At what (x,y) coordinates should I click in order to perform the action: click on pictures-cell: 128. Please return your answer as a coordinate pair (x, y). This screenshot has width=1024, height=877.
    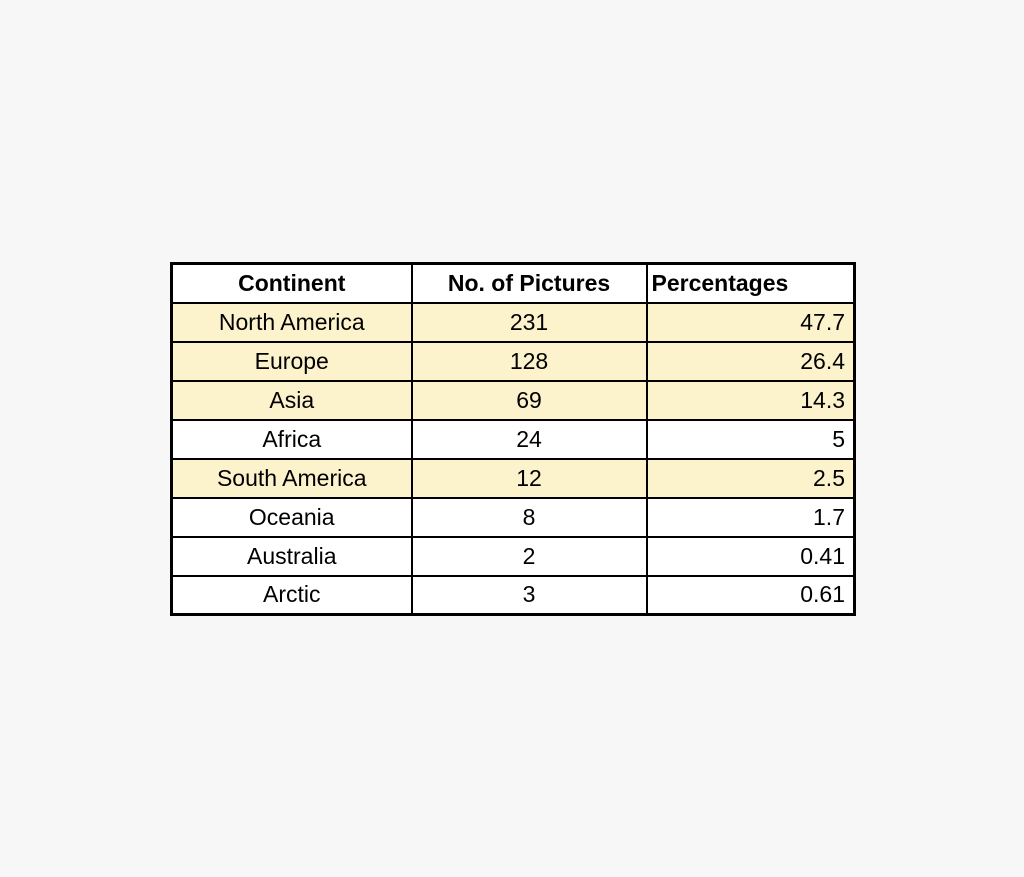
    Looking at the image, I should click on (529, 361).